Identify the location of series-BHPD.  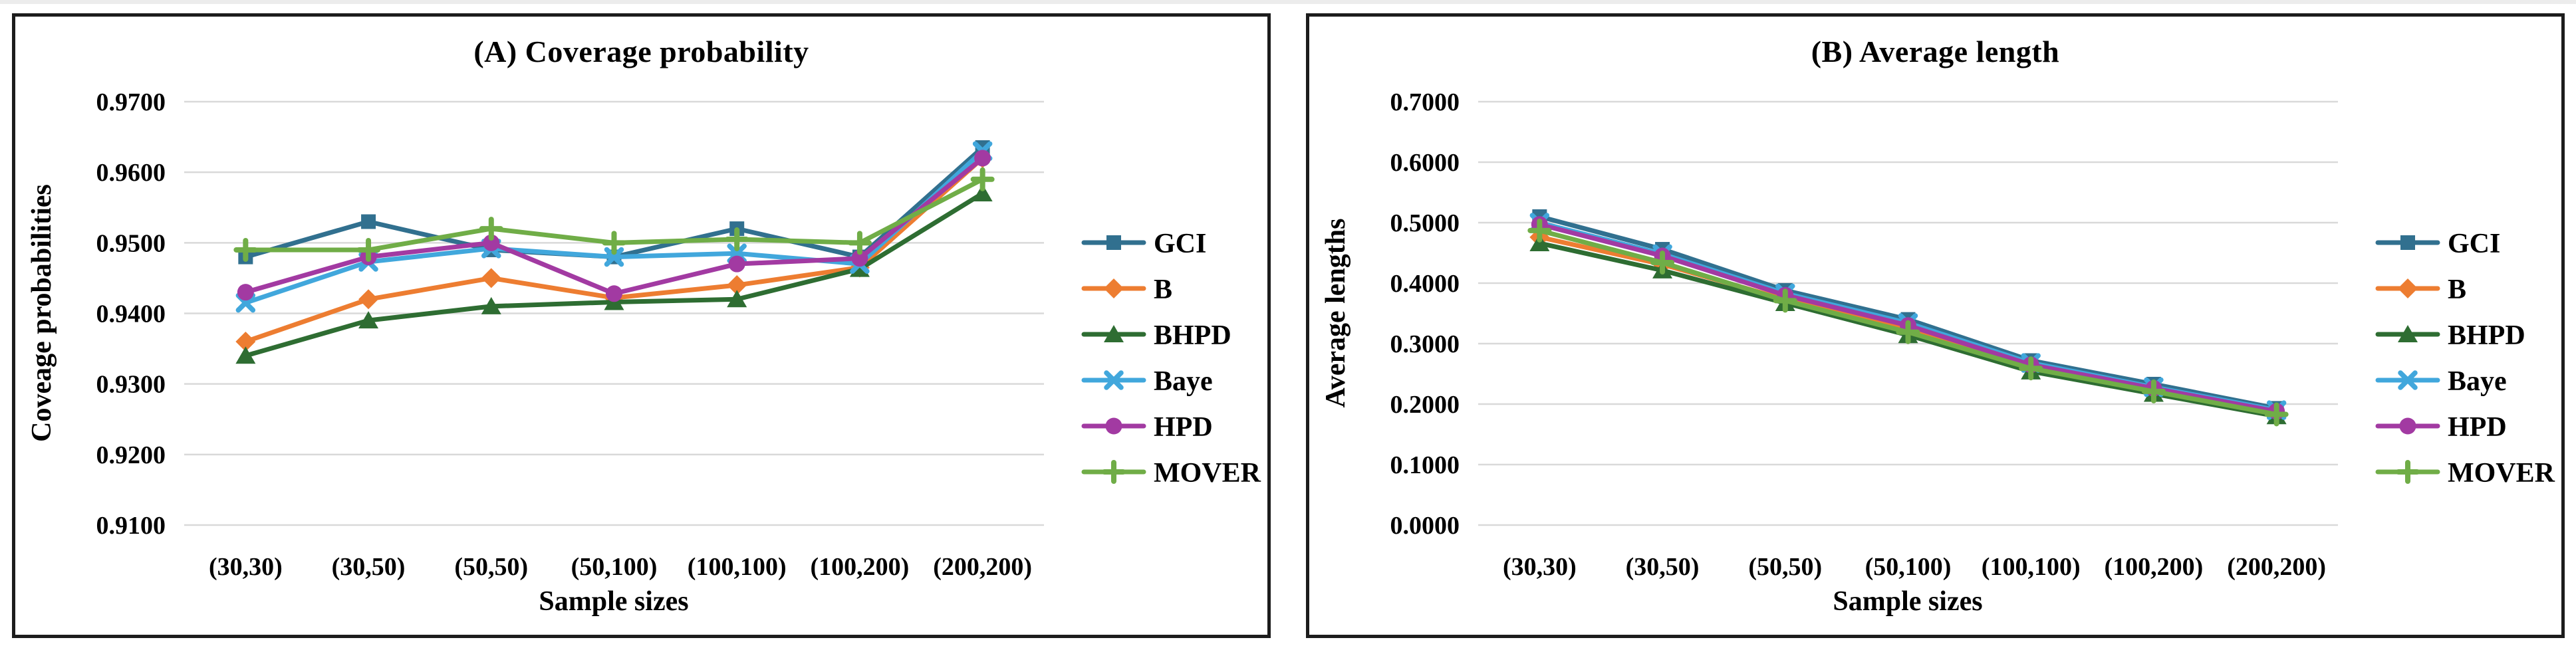
(614, 274).